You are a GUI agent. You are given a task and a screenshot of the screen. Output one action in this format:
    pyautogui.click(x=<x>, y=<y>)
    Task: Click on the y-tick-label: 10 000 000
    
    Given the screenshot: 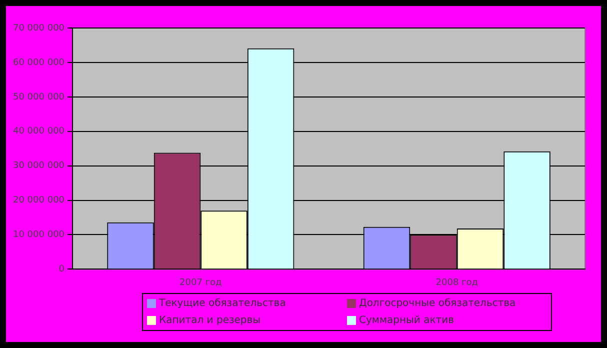 What is the action you would take?
    pyautogui.click(x=39, y=235)
    